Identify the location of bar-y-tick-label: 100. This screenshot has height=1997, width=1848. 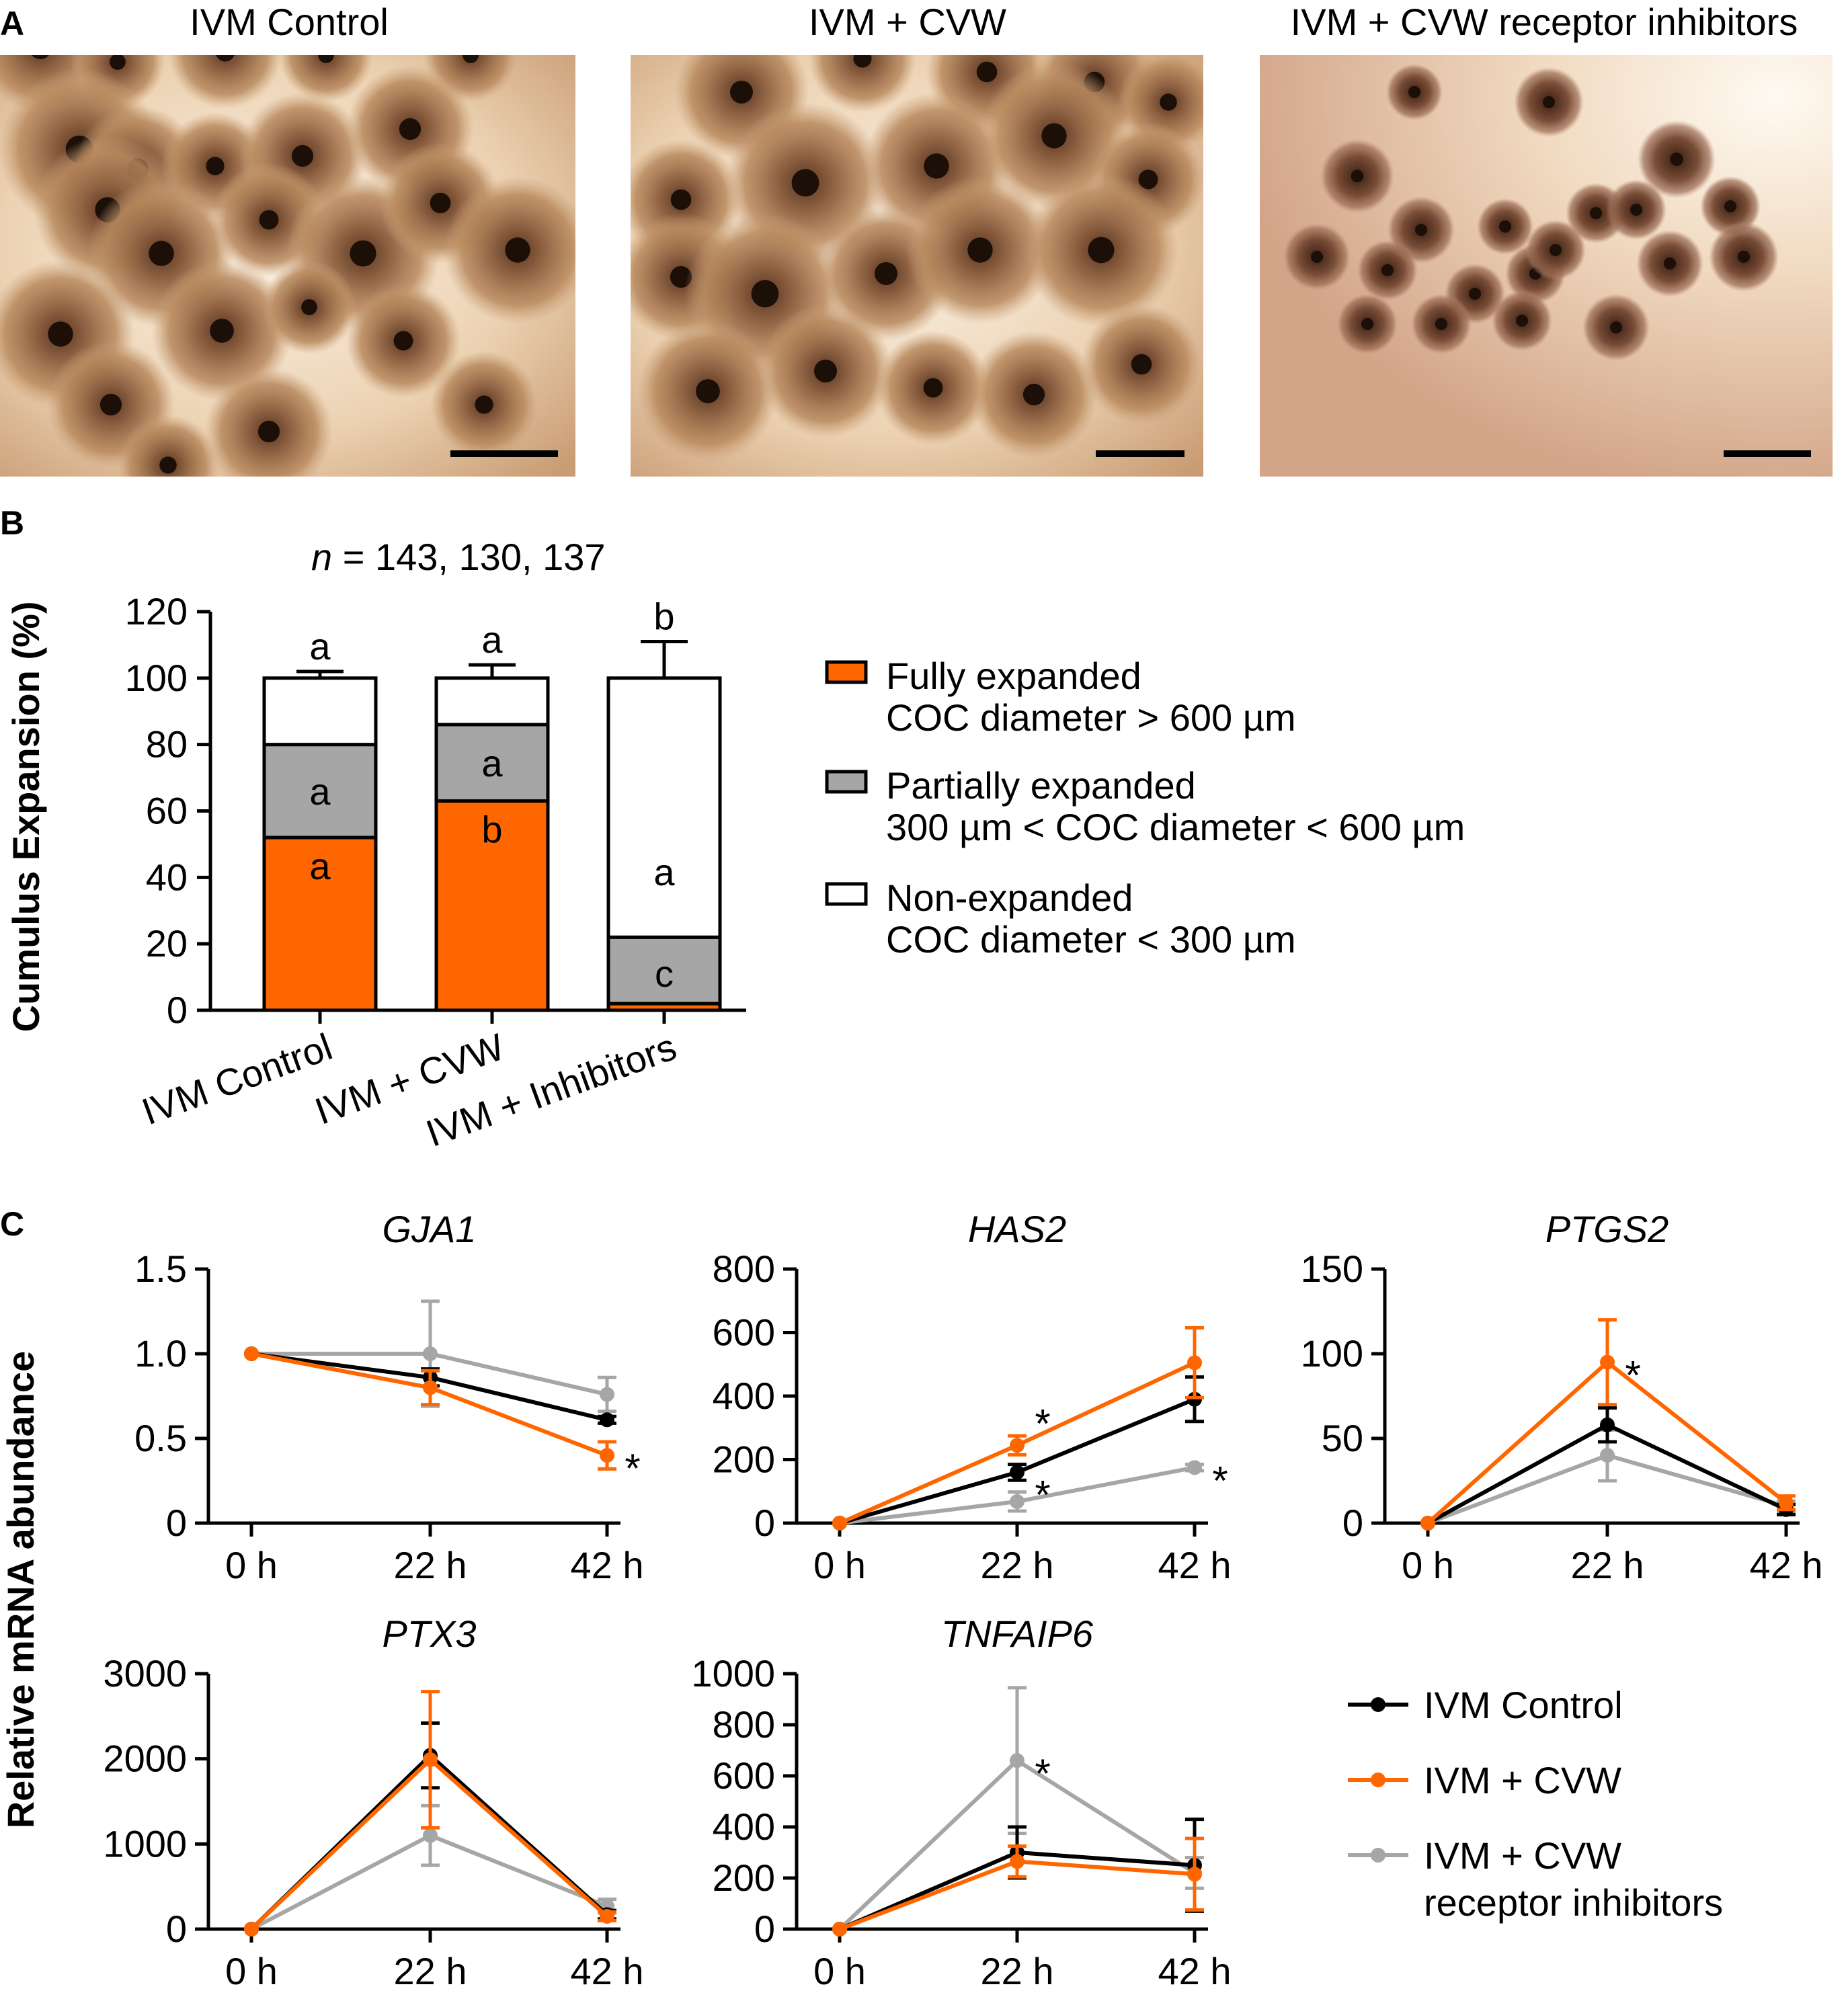
(156, 678).